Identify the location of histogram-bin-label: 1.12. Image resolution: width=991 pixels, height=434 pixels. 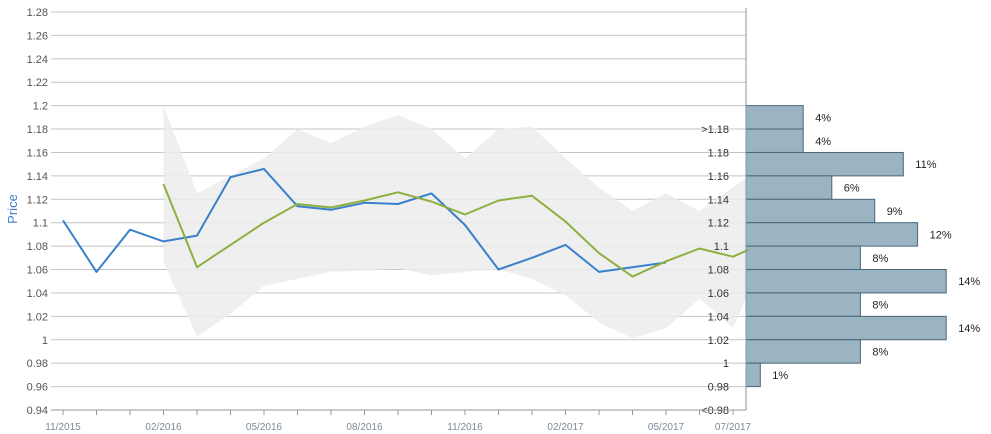
(718, 224).